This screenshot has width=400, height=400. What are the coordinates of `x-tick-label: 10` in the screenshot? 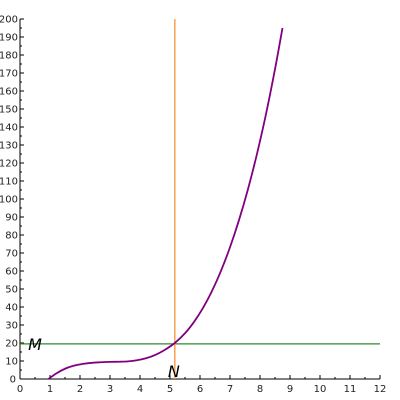 It's located at (320, 389).